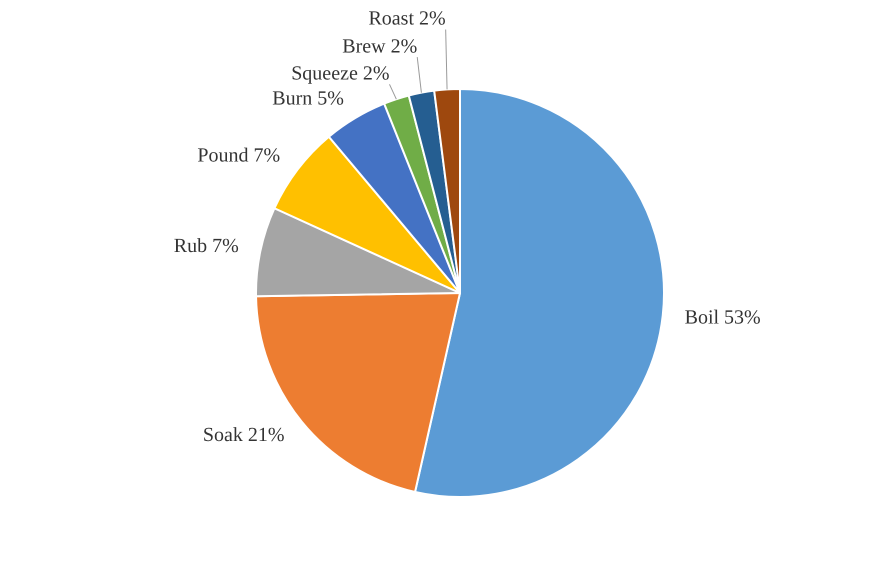  I want to click on slice-label: Brew 2%, so click(380, 46).